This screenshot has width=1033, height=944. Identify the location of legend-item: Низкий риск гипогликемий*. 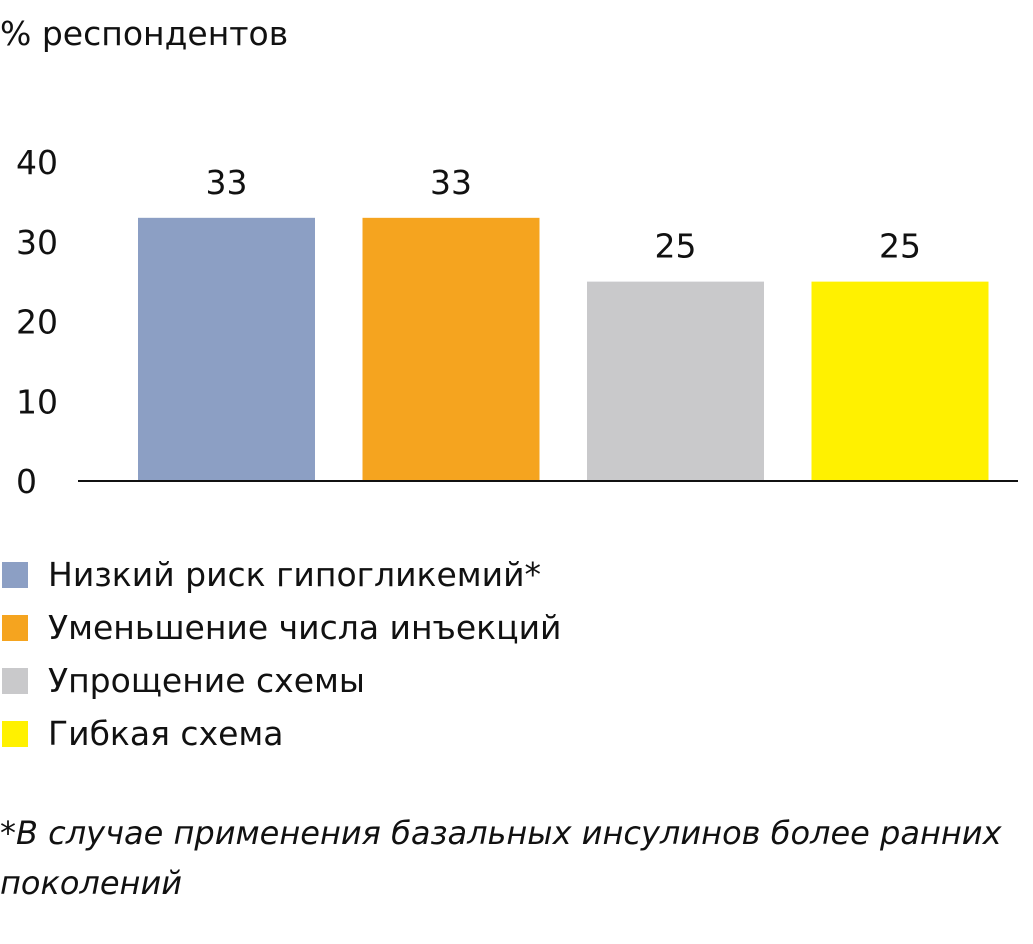
(280, 574).